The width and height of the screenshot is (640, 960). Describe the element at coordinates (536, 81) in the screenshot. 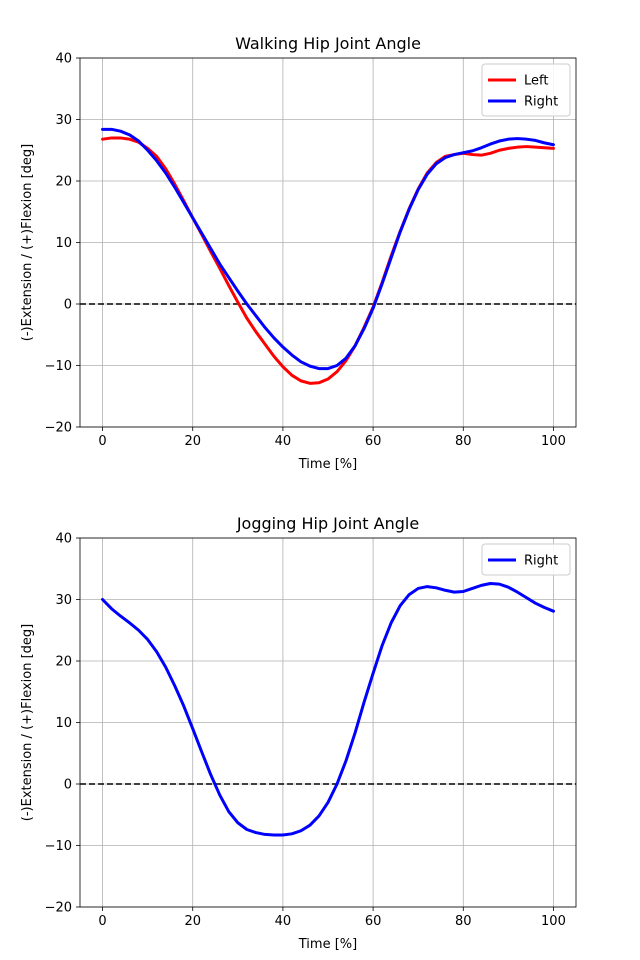

I see `legend-label-left: Left` at that location.